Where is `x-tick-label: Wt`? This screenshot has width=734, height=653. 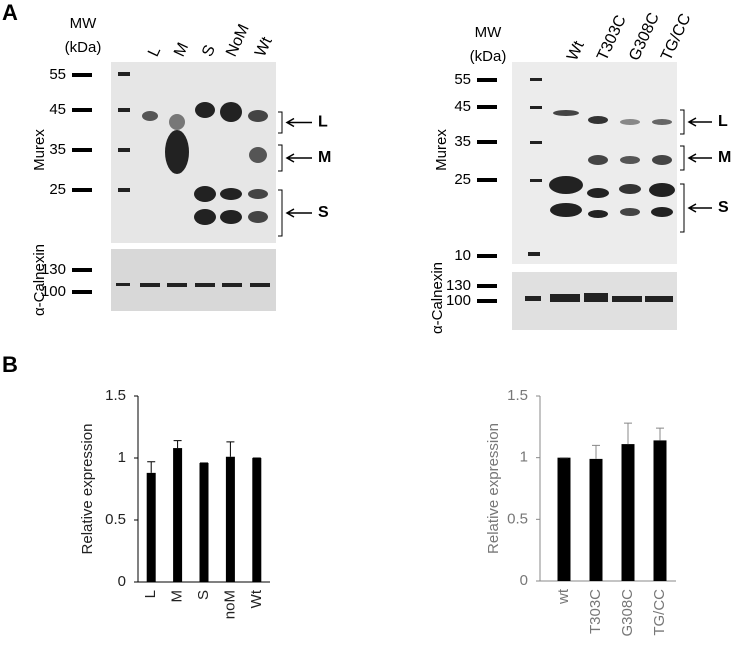
x-tick-label: Wt is located at coordinates (256, 598).